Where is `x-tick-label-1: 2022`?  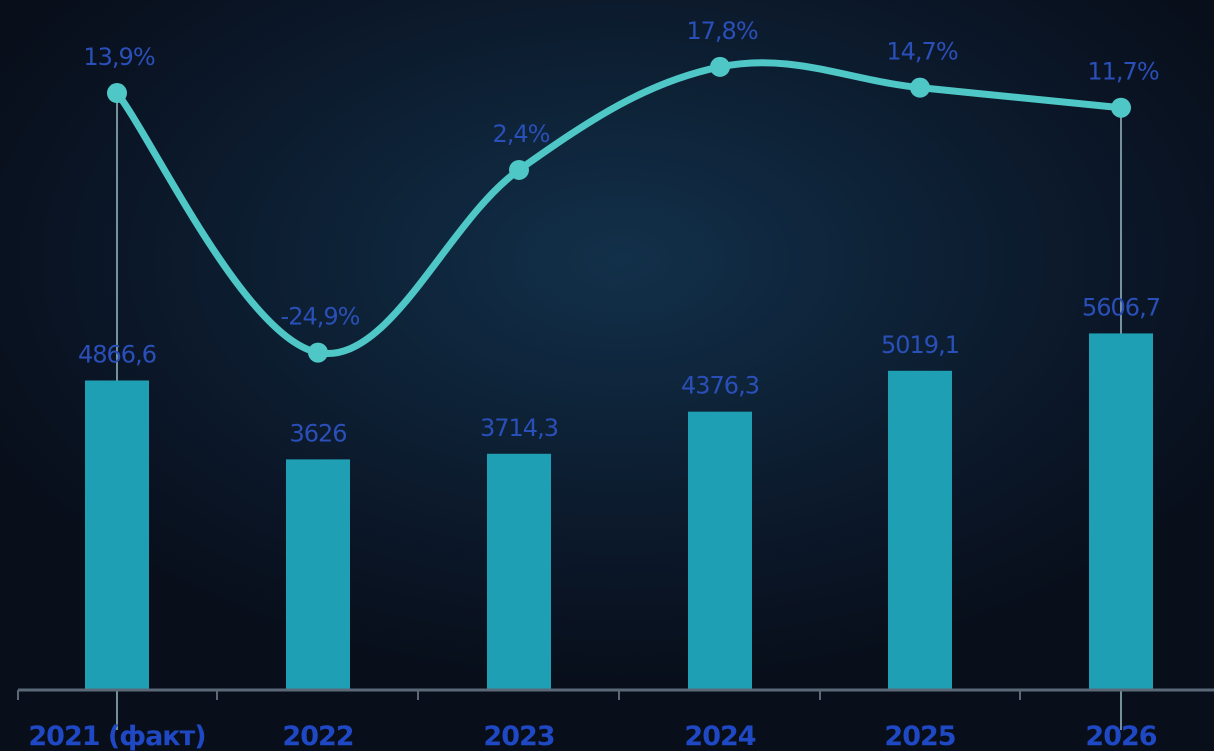
x-tick-label-1: 2022 is located at coordinates (317, 736).